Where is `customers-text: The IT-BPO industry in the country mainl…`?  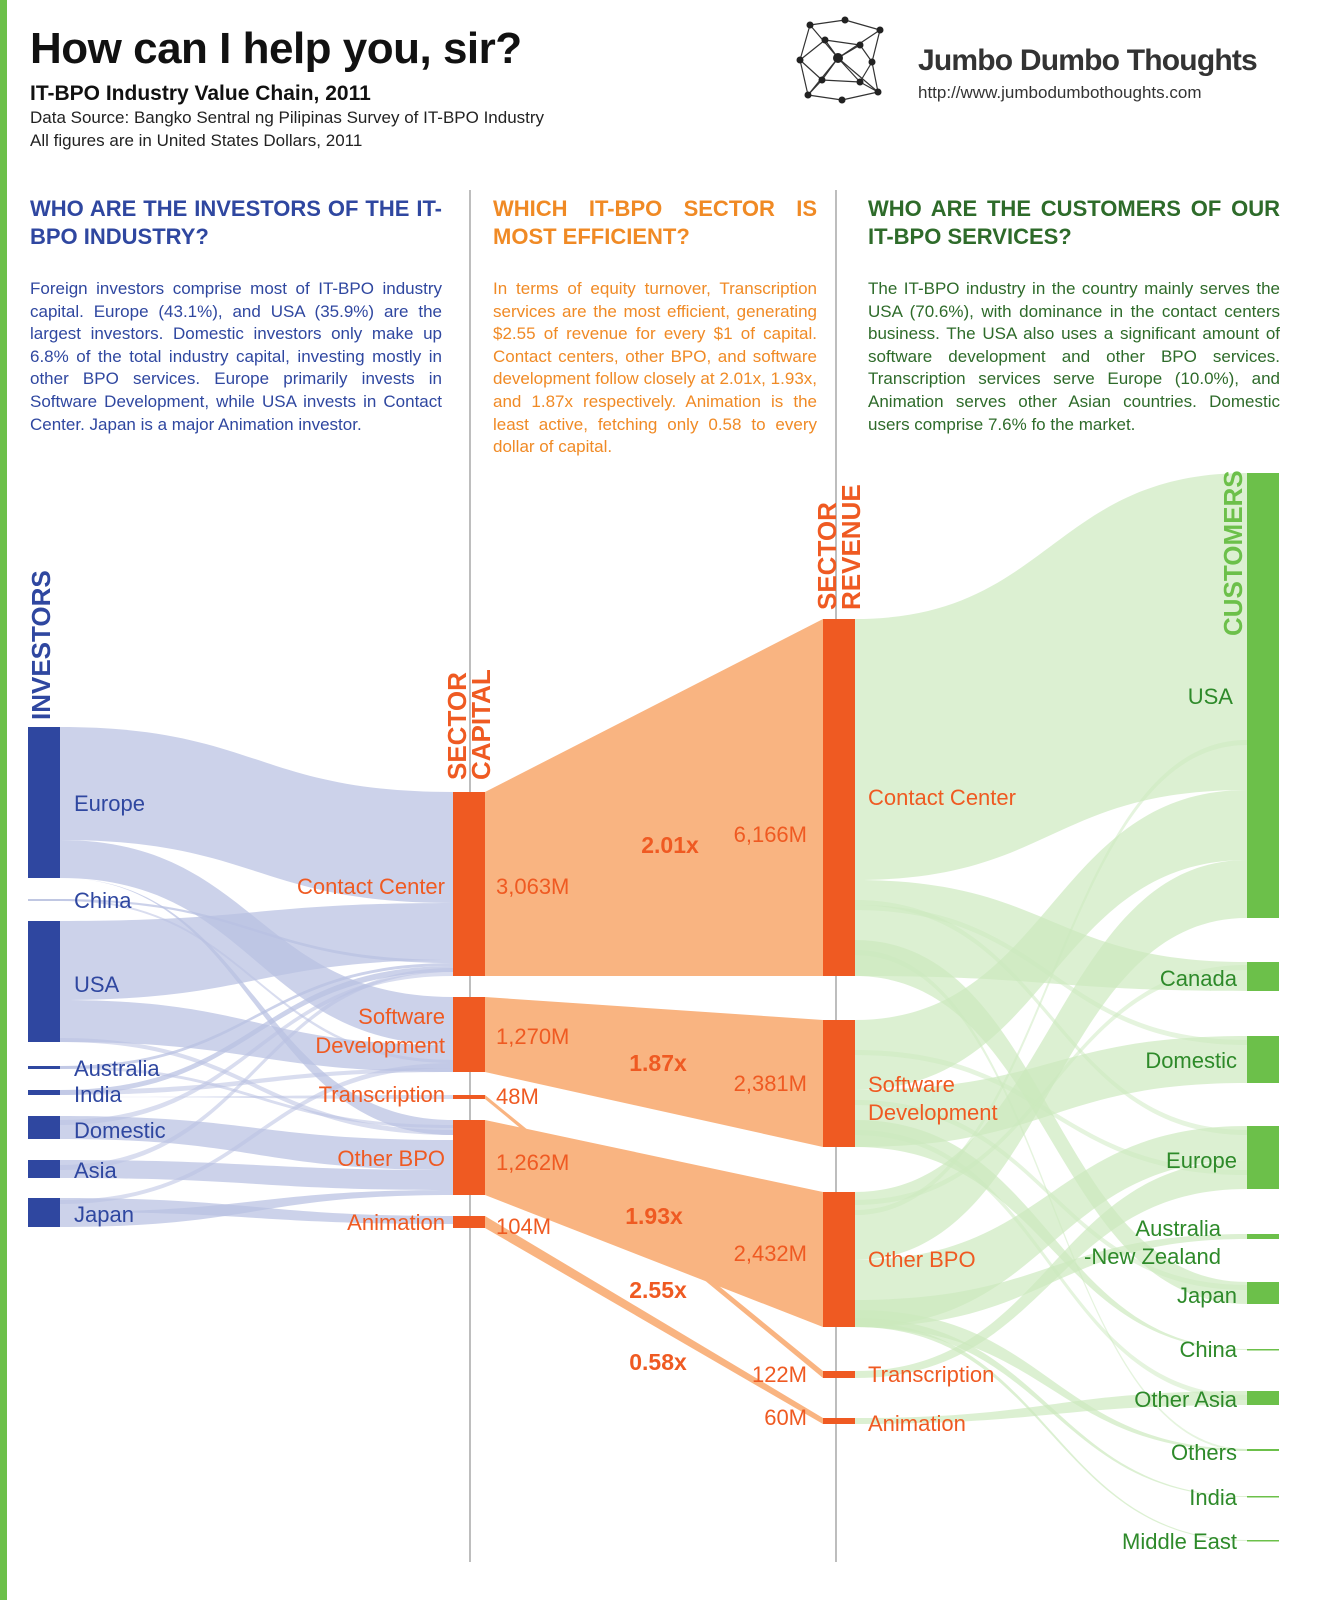
customers-text: The IT-BPO industry in the country mainl… is located at coordinates (1074, 356).